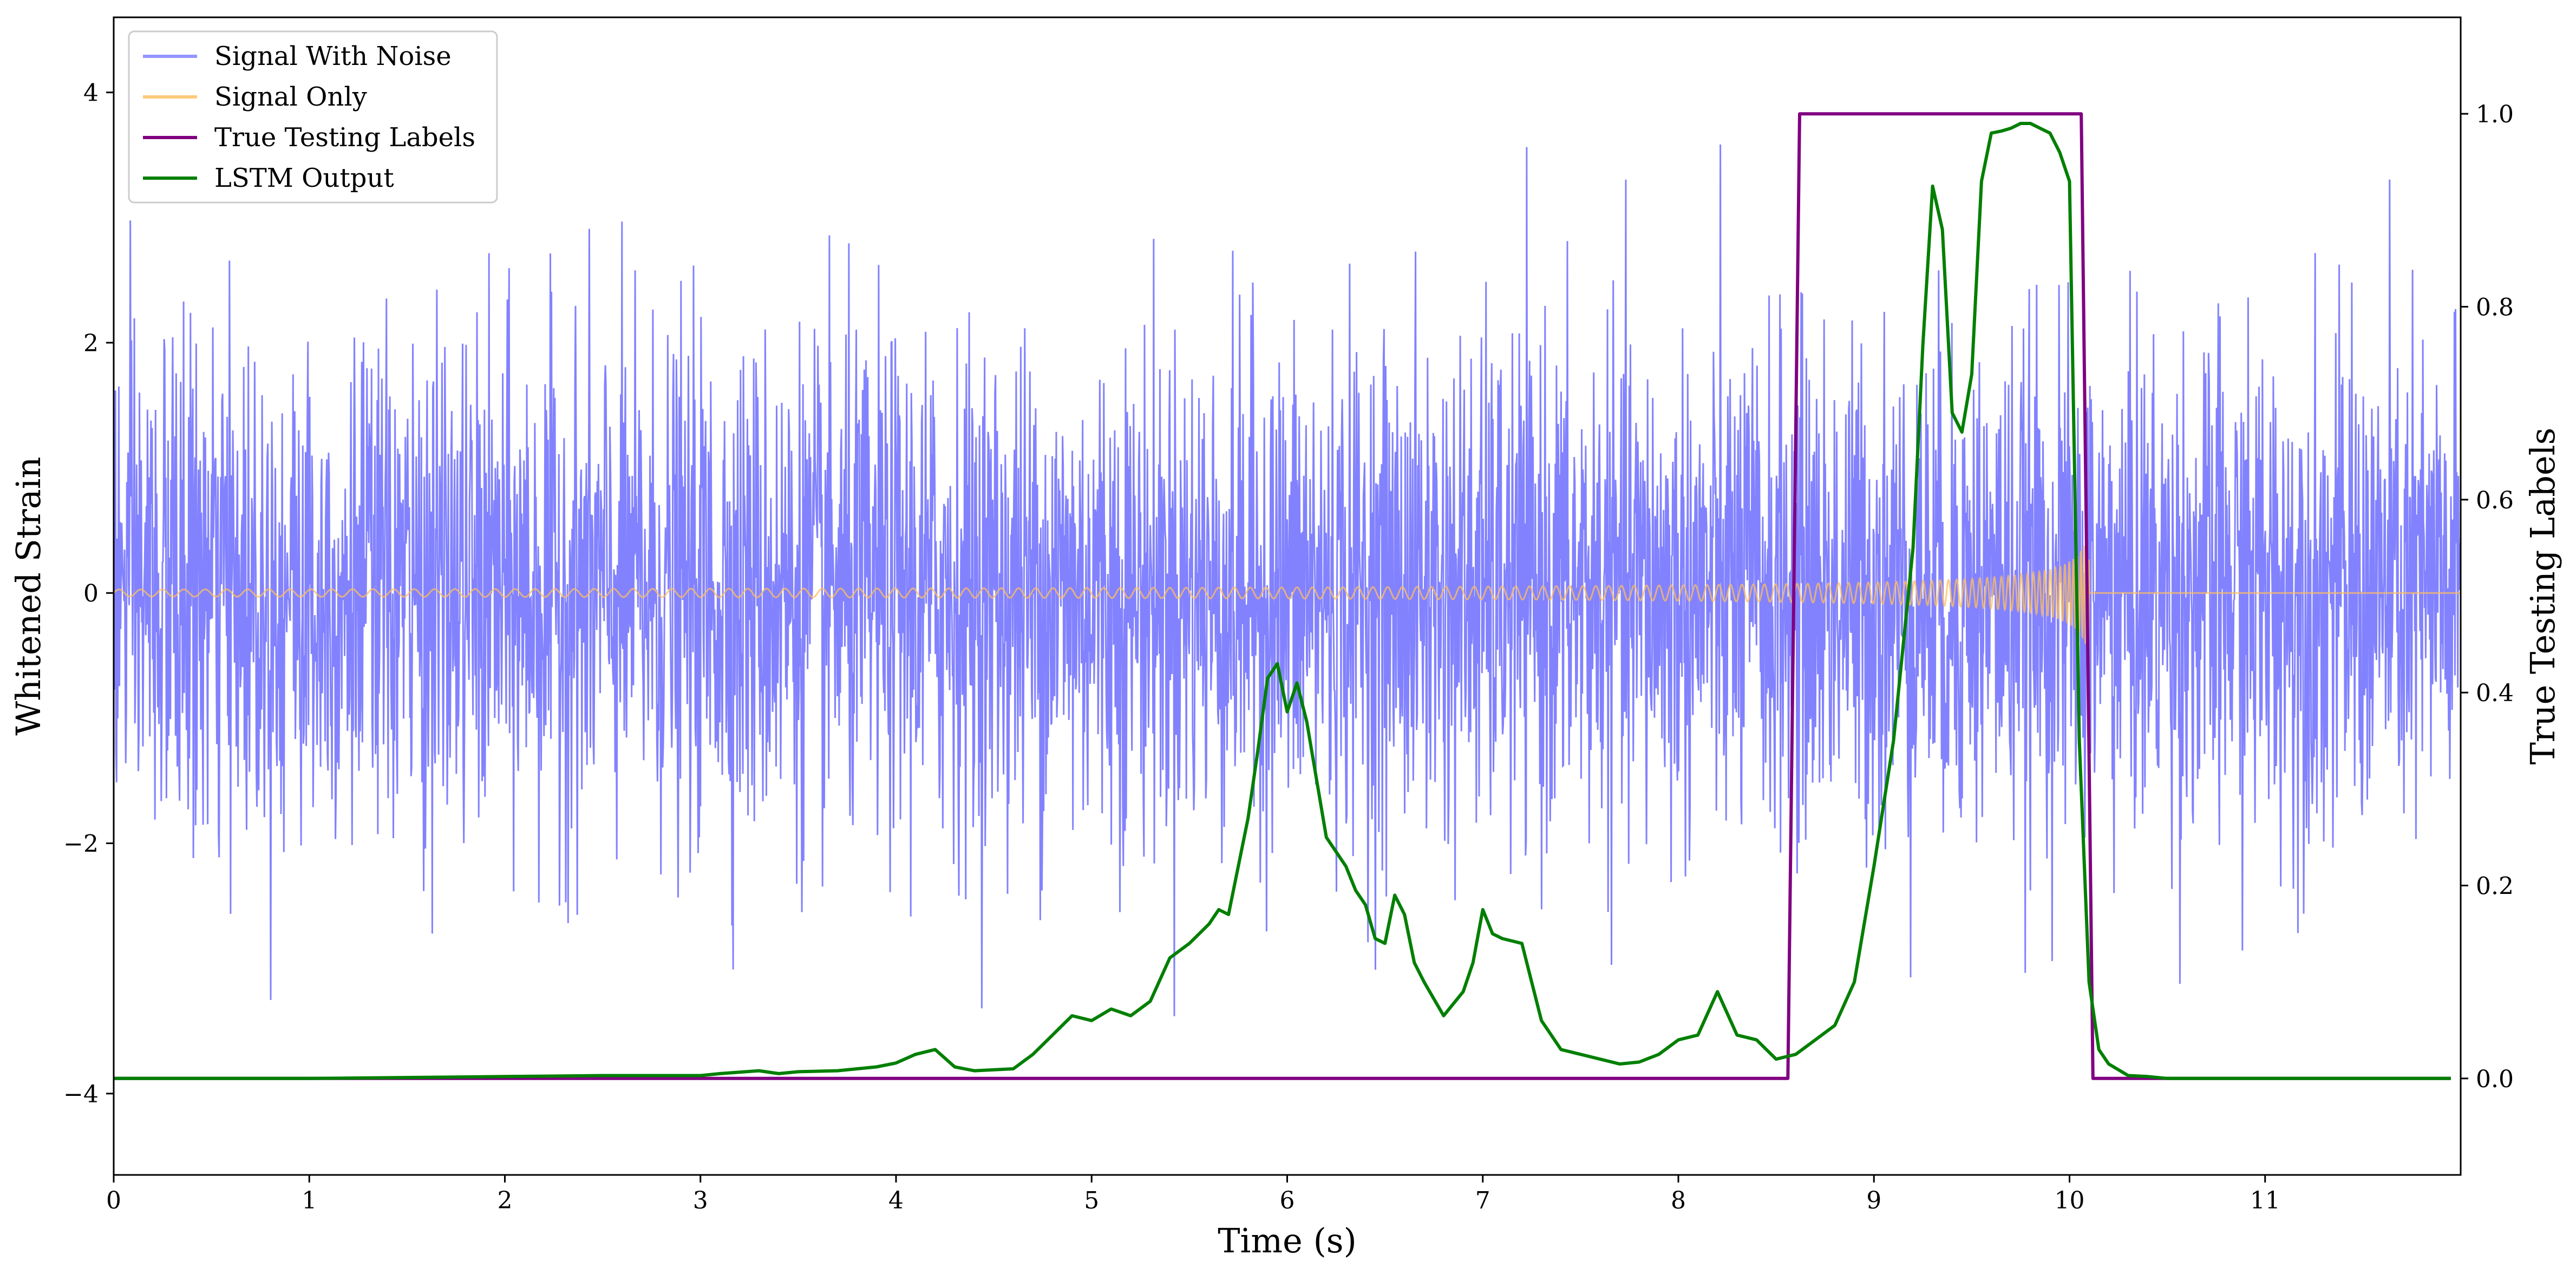 The height and width of the screenshot is (1274, 2576). What do you see at coordinates (2495, 1079) in the screenshot?
I see `y2-tick-label: 0.0` at bounding box center [2495, 1079].